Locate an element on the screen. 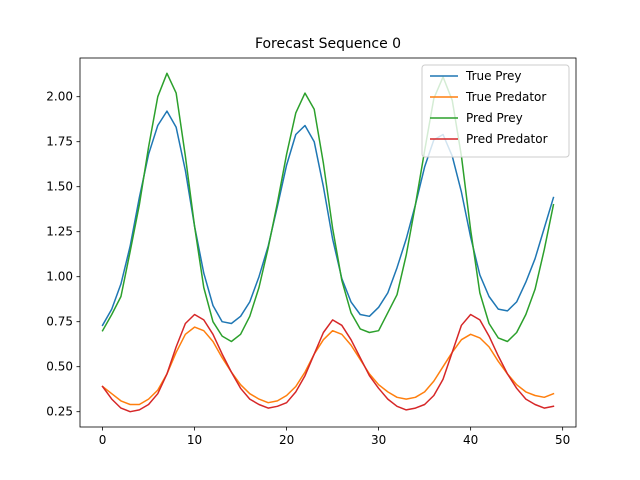 The image size is (640, 480). legend-box is located at coordinates (495, 111).